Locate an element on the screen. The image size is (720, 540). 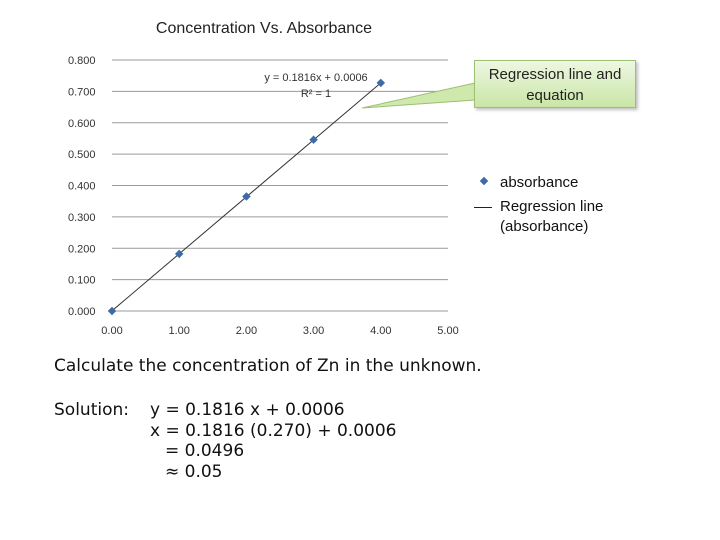
callout-line-1: Regression line and is located at coordinates (555, 74).